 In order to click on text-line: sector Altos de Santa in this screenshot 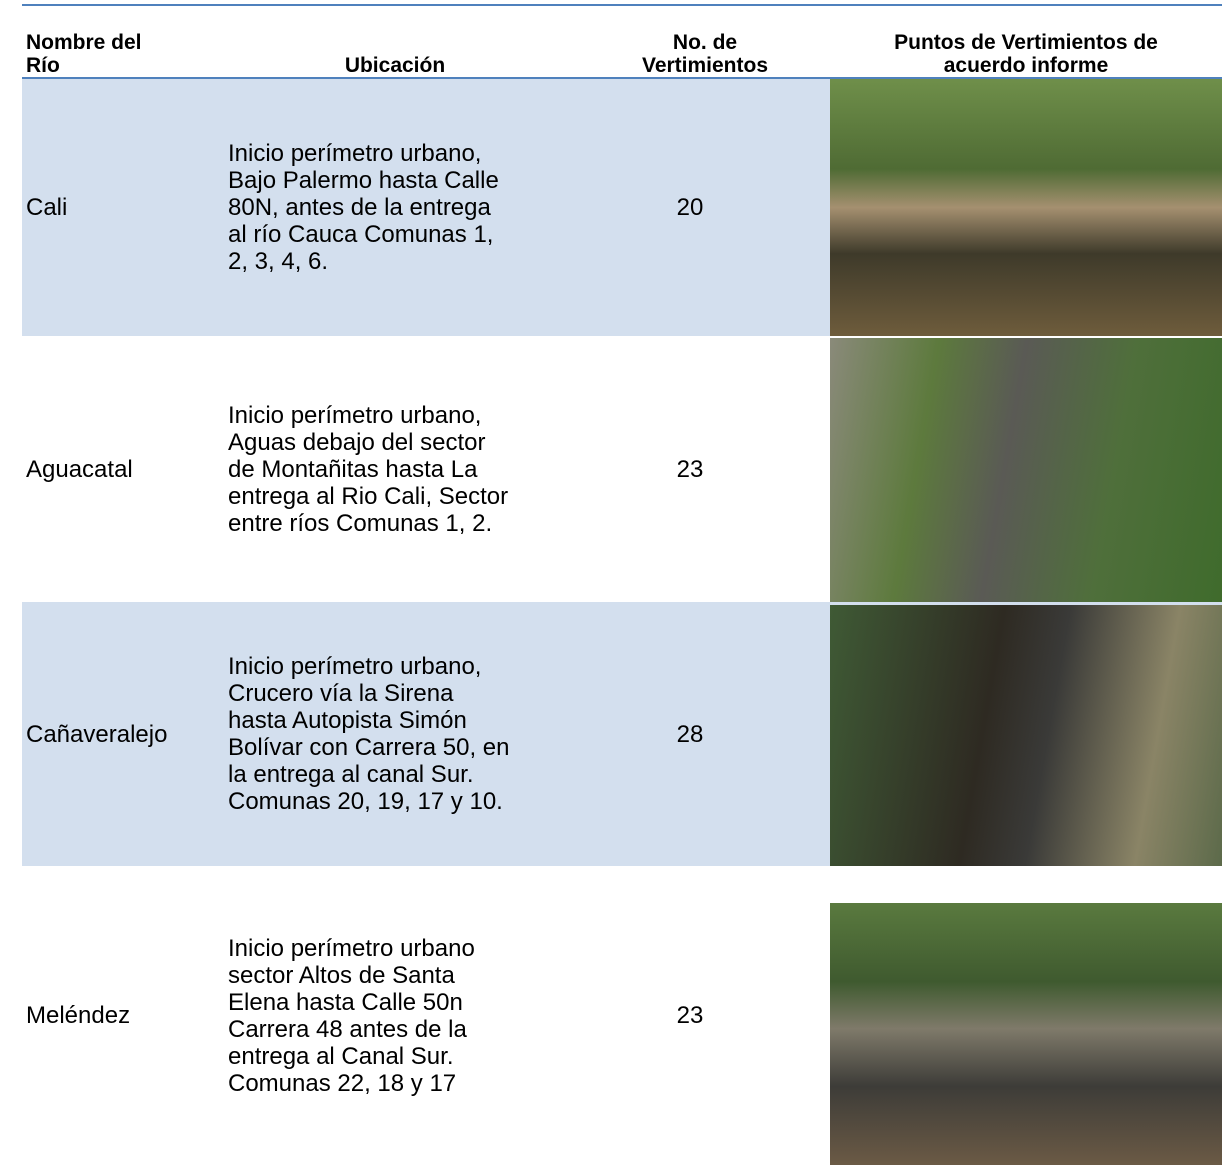, I will do `click(341, 975)`.